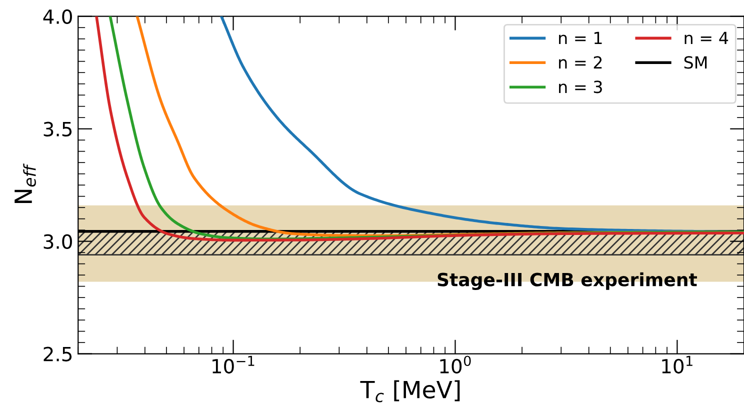  What do you see at coordinates (695, 62) in the screenshot?
I see `legend-label: SM` at bounding box center [695, 62].